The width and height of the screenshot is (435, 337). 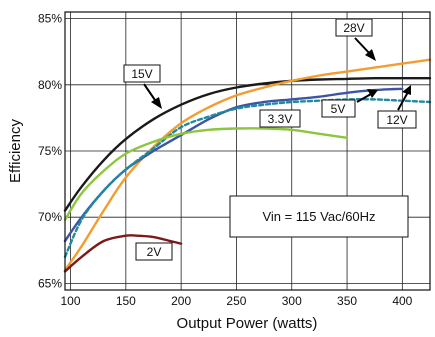 What do you see at coordinates (397, 107) in the screenshot?
I see `label-12v: 12V` at bounding box center [397, 107].